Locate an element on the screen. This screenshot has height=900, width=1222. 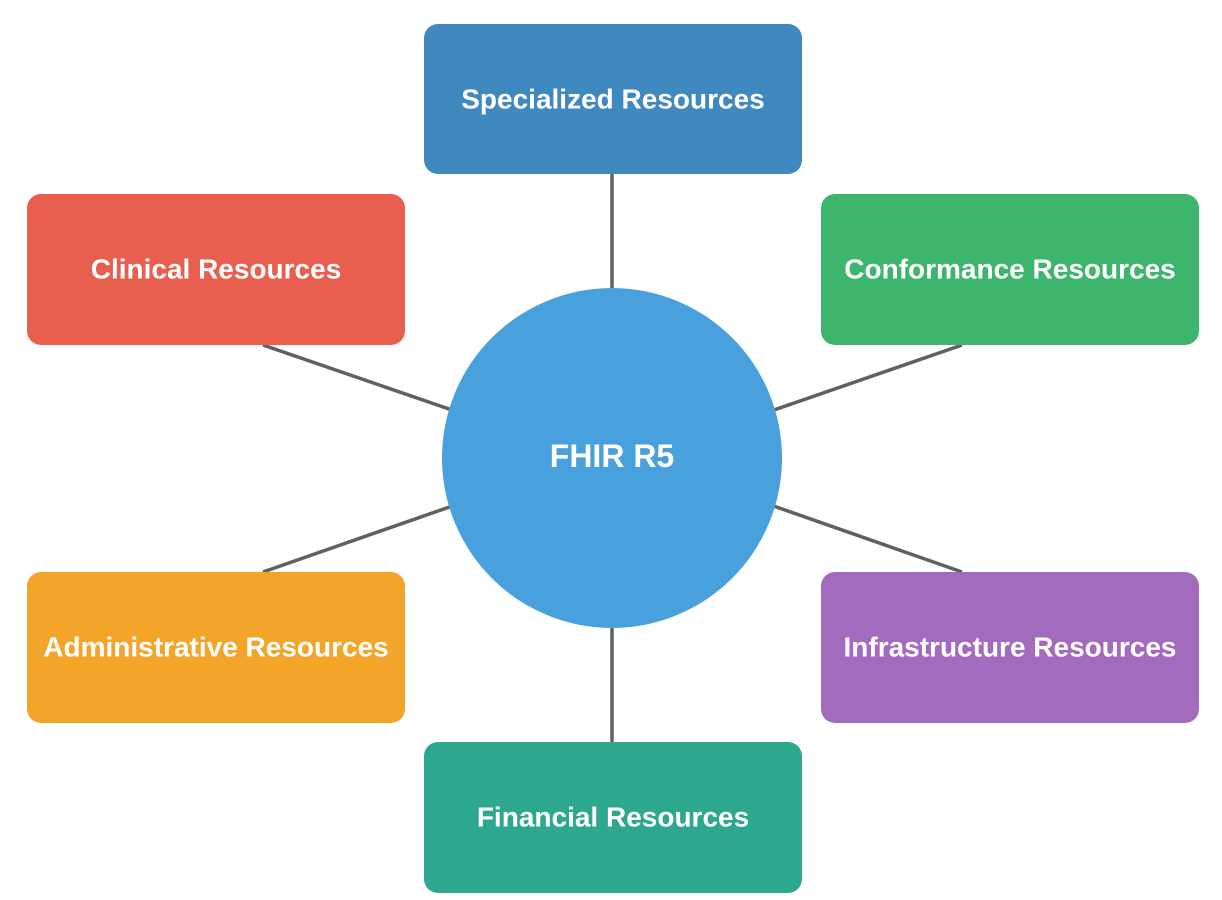
node-label: Financial Resources is located at coordinates (613, 817).